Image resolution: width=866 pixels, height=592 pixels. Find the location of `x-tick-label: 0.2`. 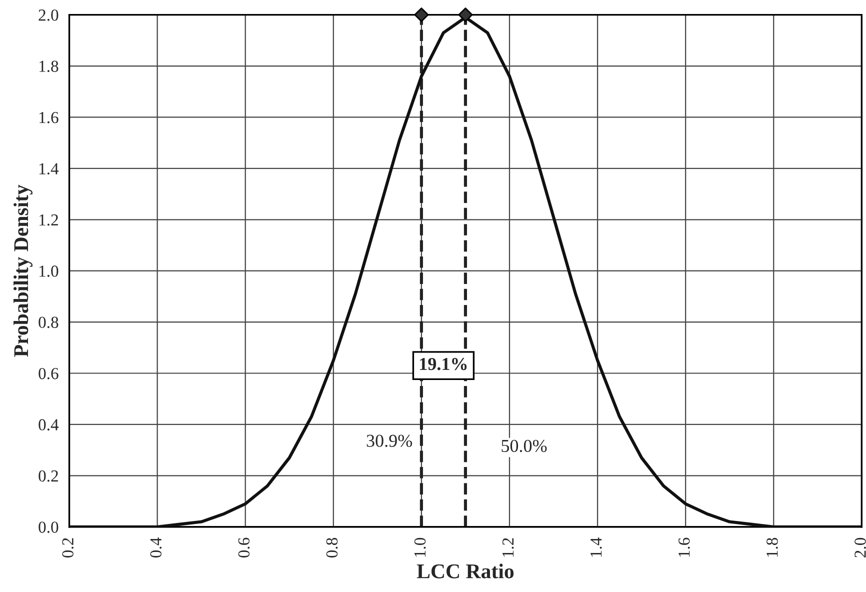

x-tick-label: 0.2 is located at coordinates (68, 548).